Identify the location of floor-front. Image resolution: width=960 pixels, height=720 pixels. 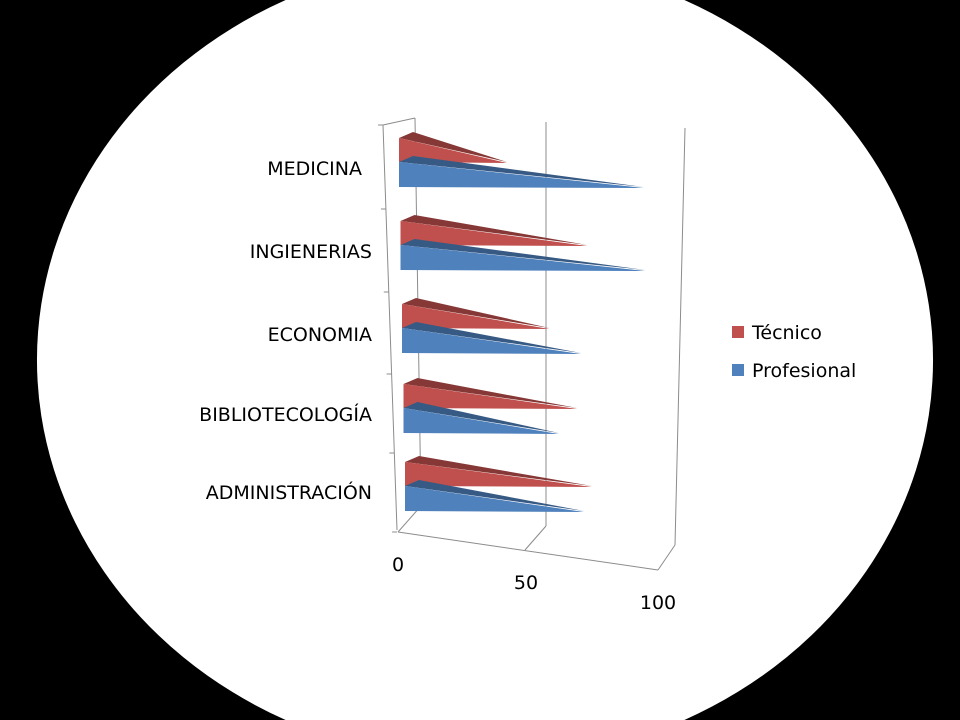
(528, 551).